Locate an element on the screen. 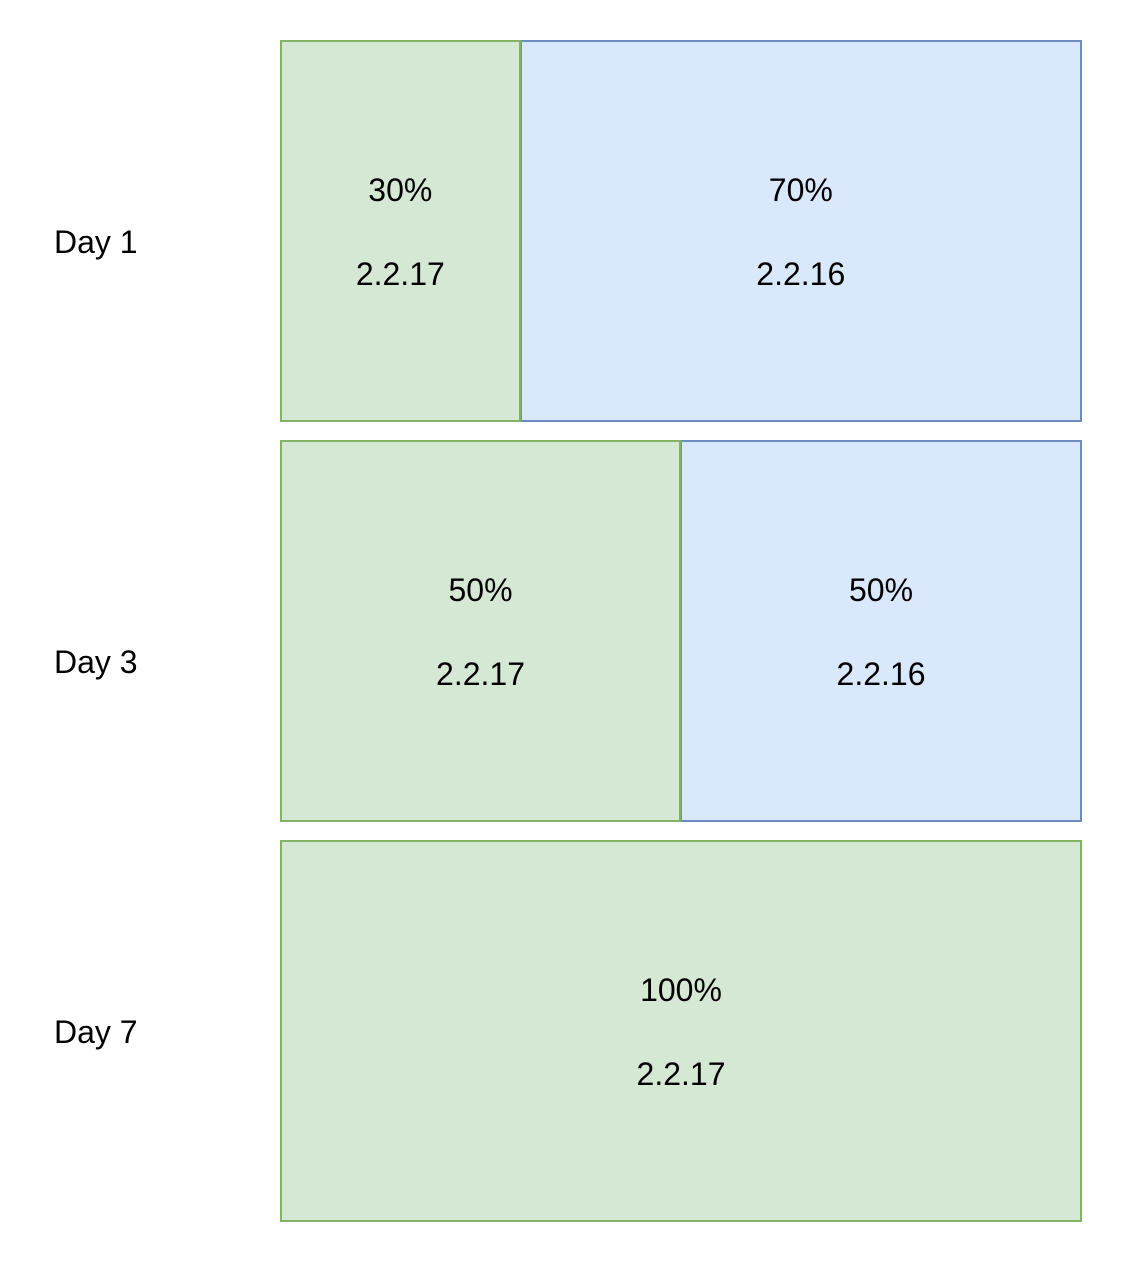 The width and height of the screenshot is (1122, 1262). day-label: Day 7 is located at coordinates (96, 1032).